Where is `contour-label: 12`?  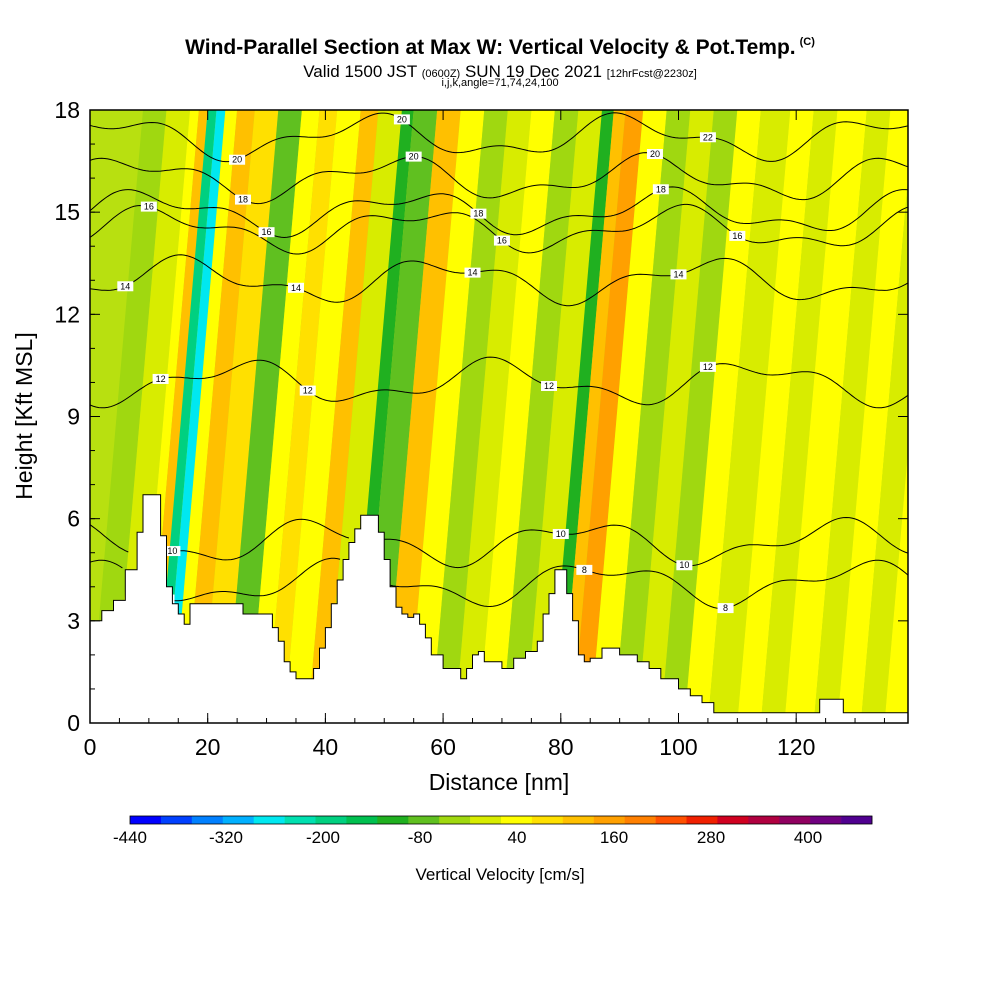 contour-label: 12 is located at coordinates (161, 379).